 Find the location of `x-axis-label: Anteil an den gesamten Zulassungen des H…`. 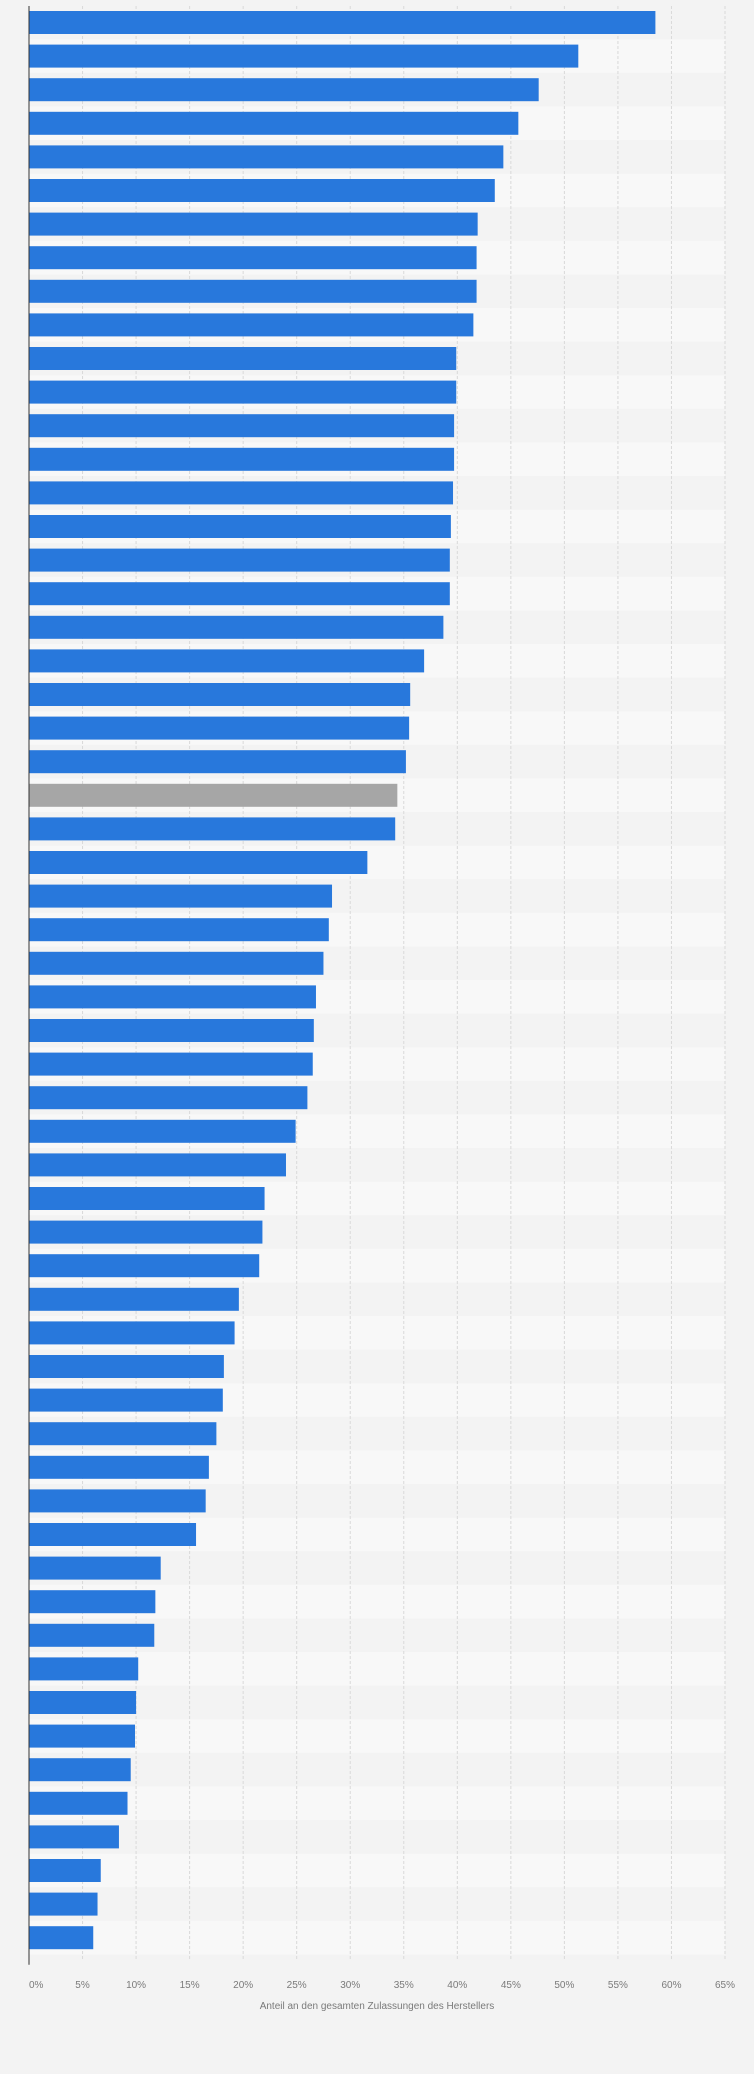

x-axis-label: Anteil an den gesamten Zulassungen des H… is located at coordinates (377, 2006).